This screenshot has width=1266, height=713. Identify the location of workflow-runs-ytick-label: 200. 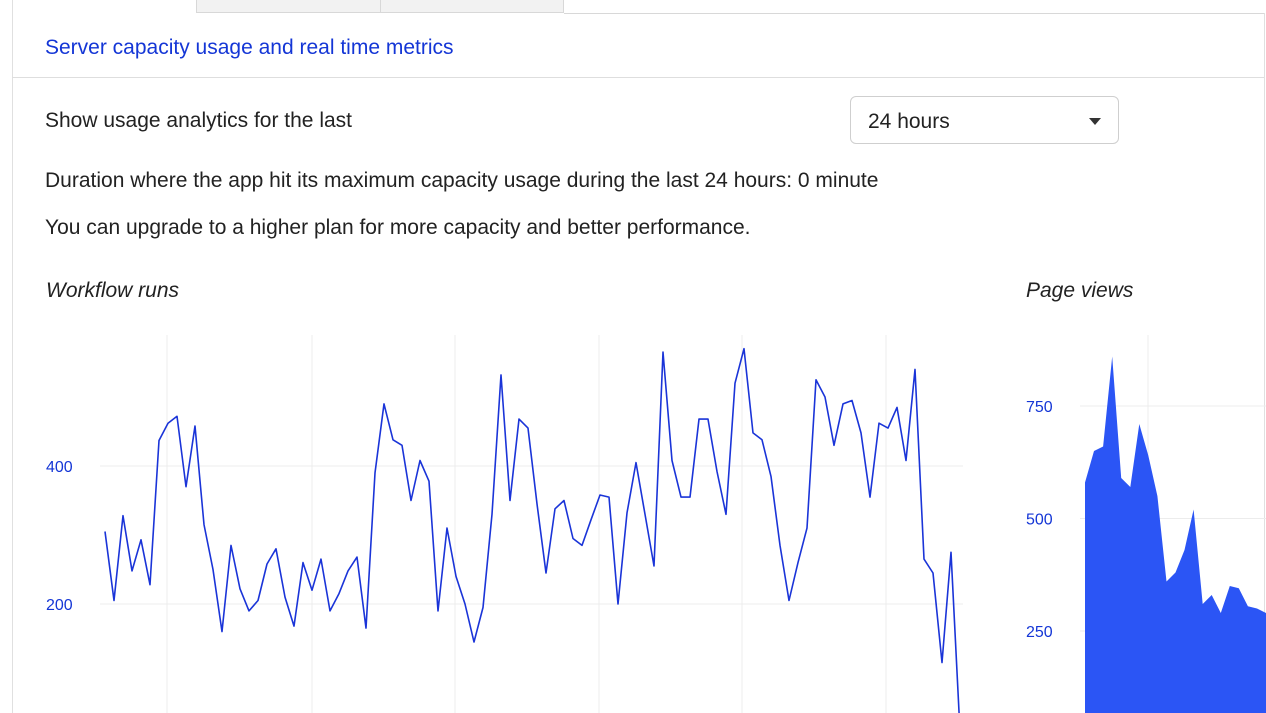
(59, 605).